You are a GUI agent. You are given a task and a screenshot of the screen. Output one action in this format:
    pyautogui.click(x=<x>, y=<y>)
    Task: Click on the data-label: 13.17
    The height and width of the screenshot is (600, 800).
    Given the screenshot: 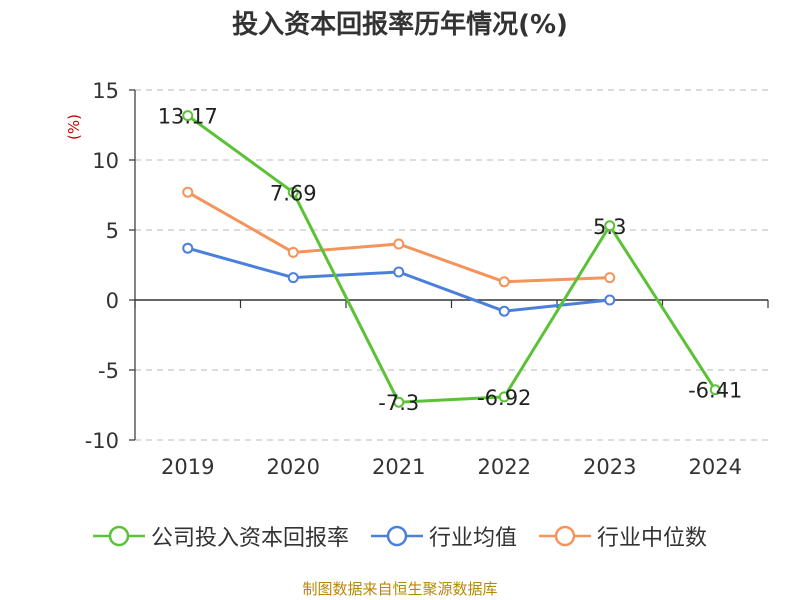 What is the action you would take?
    pyautogui.click(x=188, y=117)
    